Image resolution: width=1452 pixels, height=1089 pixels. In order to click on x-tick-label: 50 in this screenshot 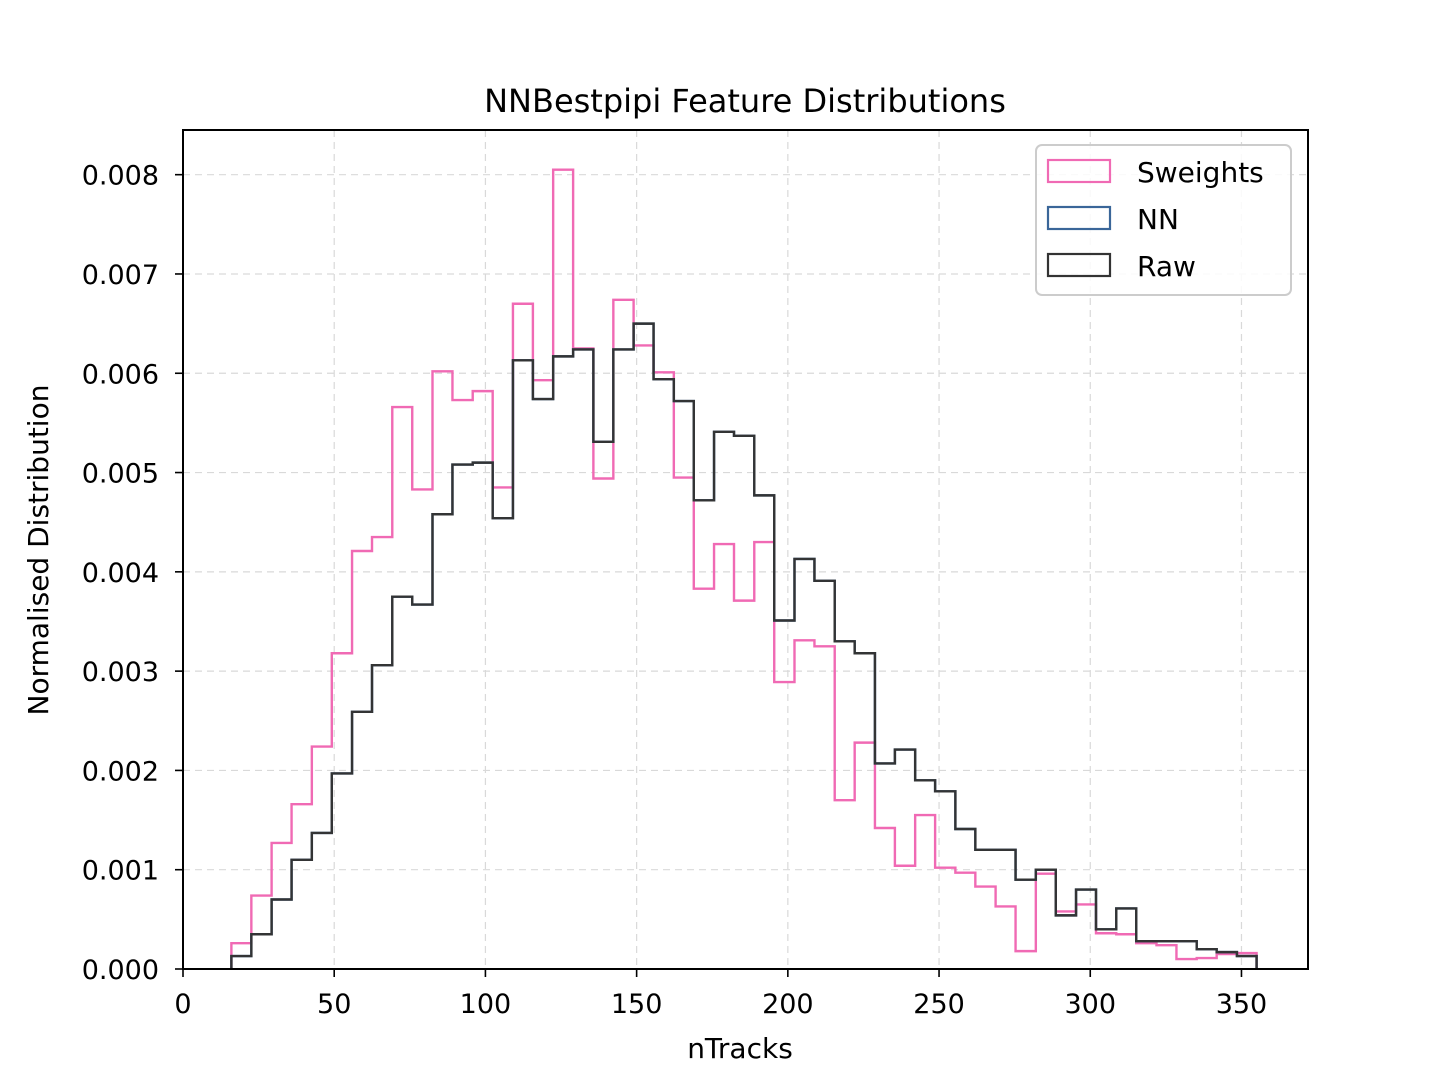, I will do `click(334, 1004)`.